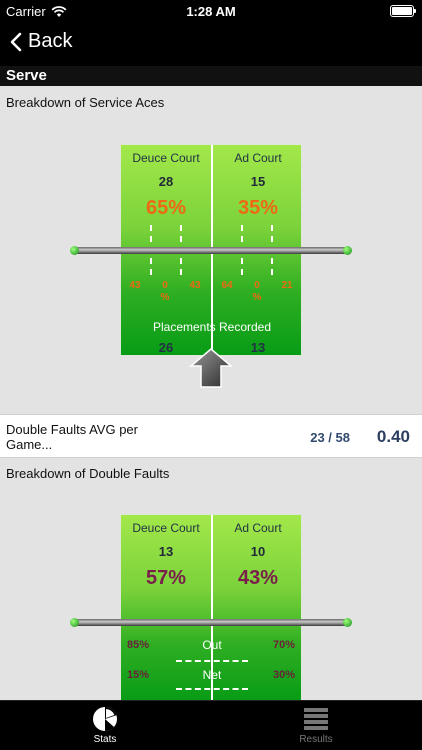  What do you see at coordinates (258, 551) in the screenshot?
I see `ad-df-count: 10` at bounding box center [258, 551].